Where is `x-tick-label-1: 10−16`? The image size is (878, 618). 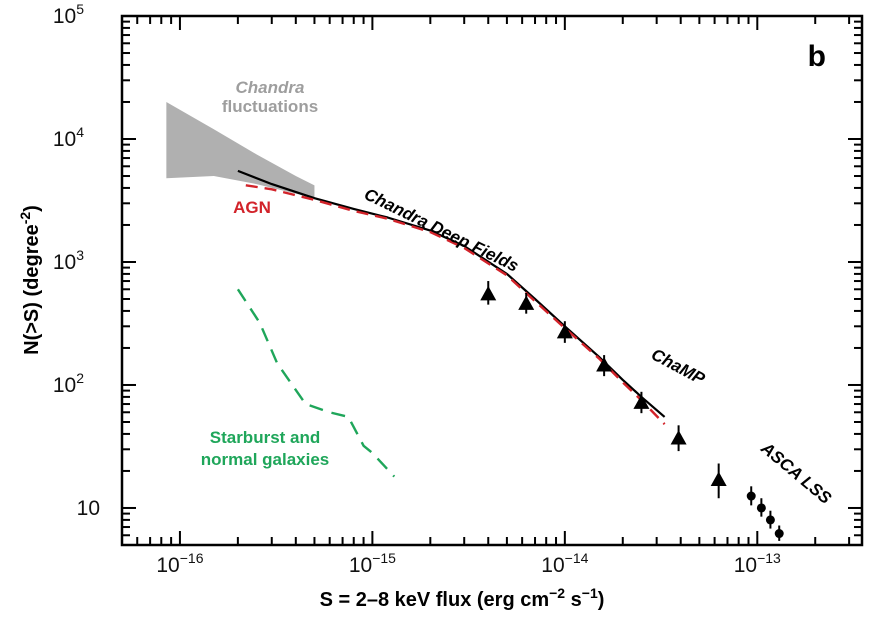 x-tick-label-1: 10−16 is located at coordinates (179, 563).